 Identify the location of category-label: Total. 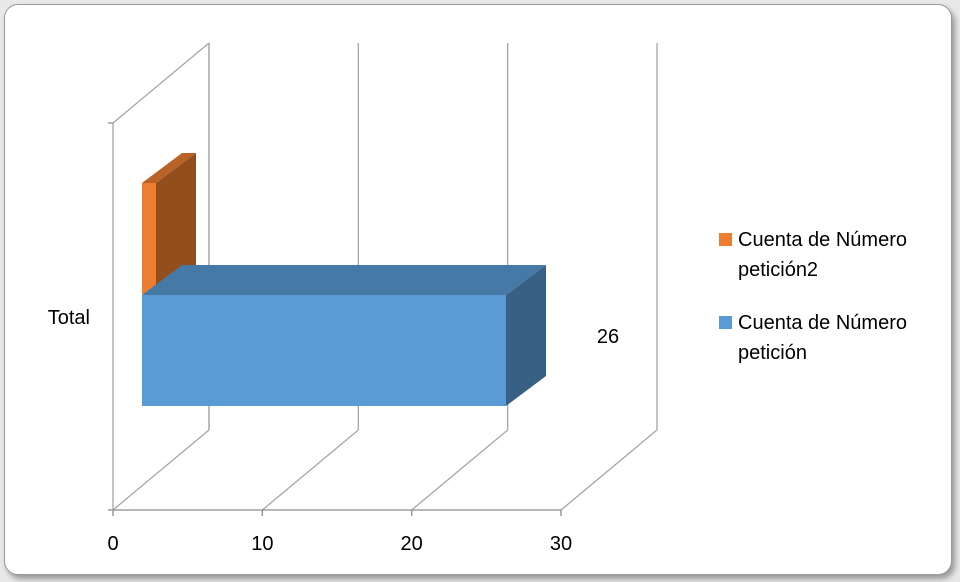
(69, 318).